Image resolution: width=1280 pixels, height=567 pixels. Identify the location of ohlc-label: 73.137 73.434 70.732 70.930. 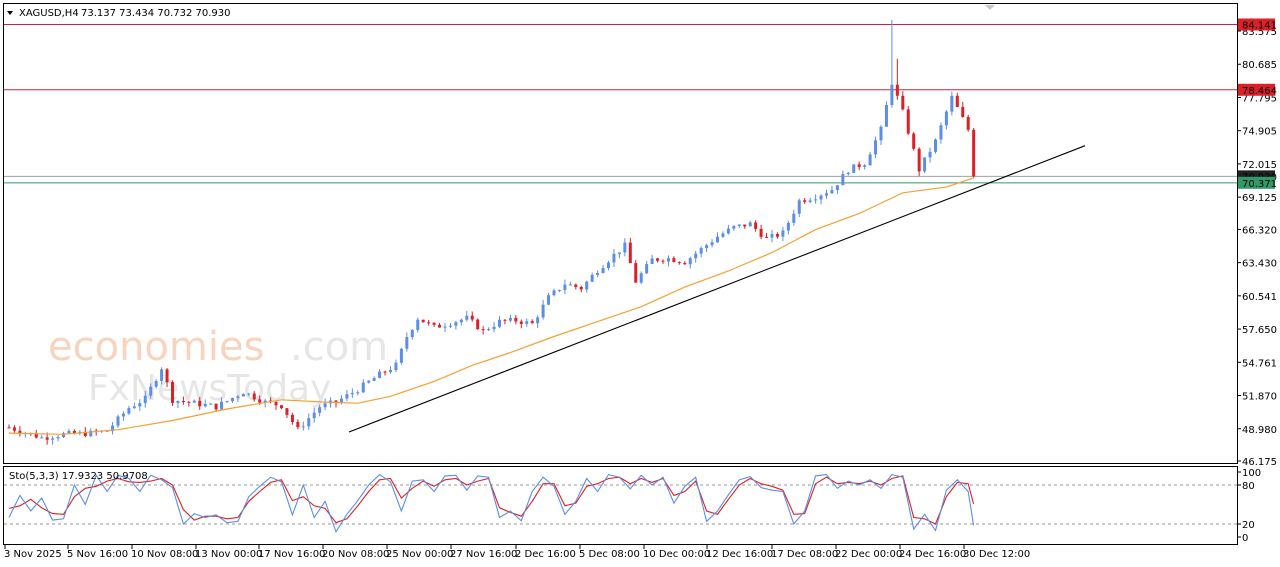
(156, 13).